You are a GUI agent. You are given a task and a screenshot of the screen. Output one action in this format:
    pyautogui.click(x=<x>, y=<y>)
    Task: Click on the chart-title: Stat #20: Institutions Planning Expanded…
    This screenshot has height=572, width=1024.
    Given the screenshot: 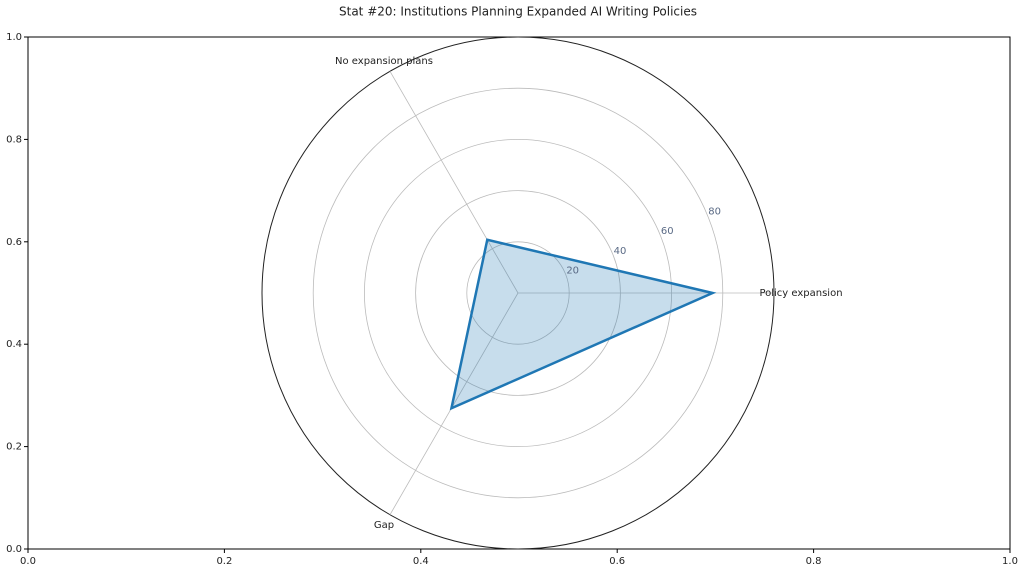 What is the action you would take?
    pyautogui.click(x=518, y=12)
    